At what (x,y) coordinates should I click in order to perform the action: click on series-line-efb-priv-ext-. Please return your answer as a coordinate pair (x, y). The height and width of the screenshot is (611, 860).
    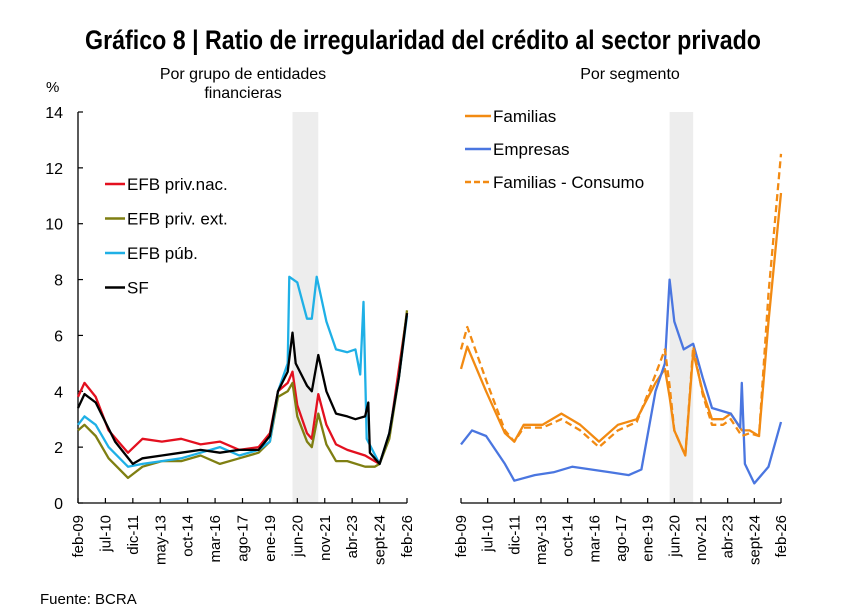
    Looking at the image, I should click on (243, 395).